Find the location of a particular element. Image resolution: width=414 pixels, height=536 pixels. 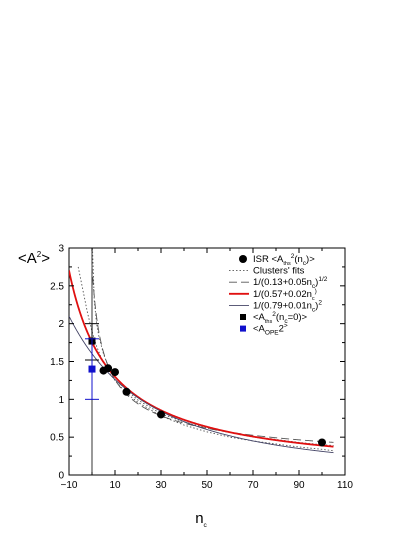

y-tick-label: 2.5 is located at coordinates (57, 286).